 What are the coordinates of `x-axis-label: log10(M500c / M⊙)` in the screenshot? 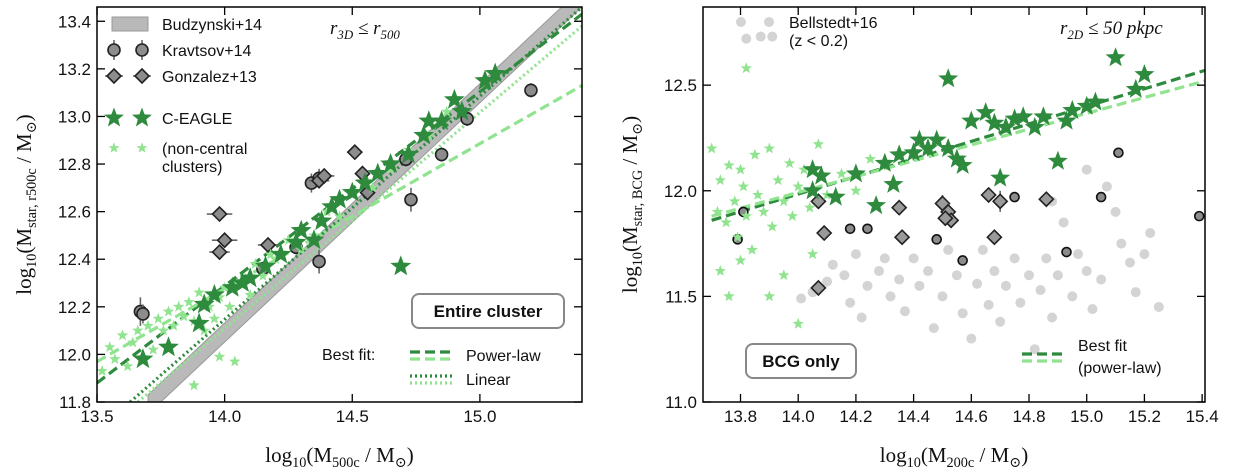 It's located at (339, 457).